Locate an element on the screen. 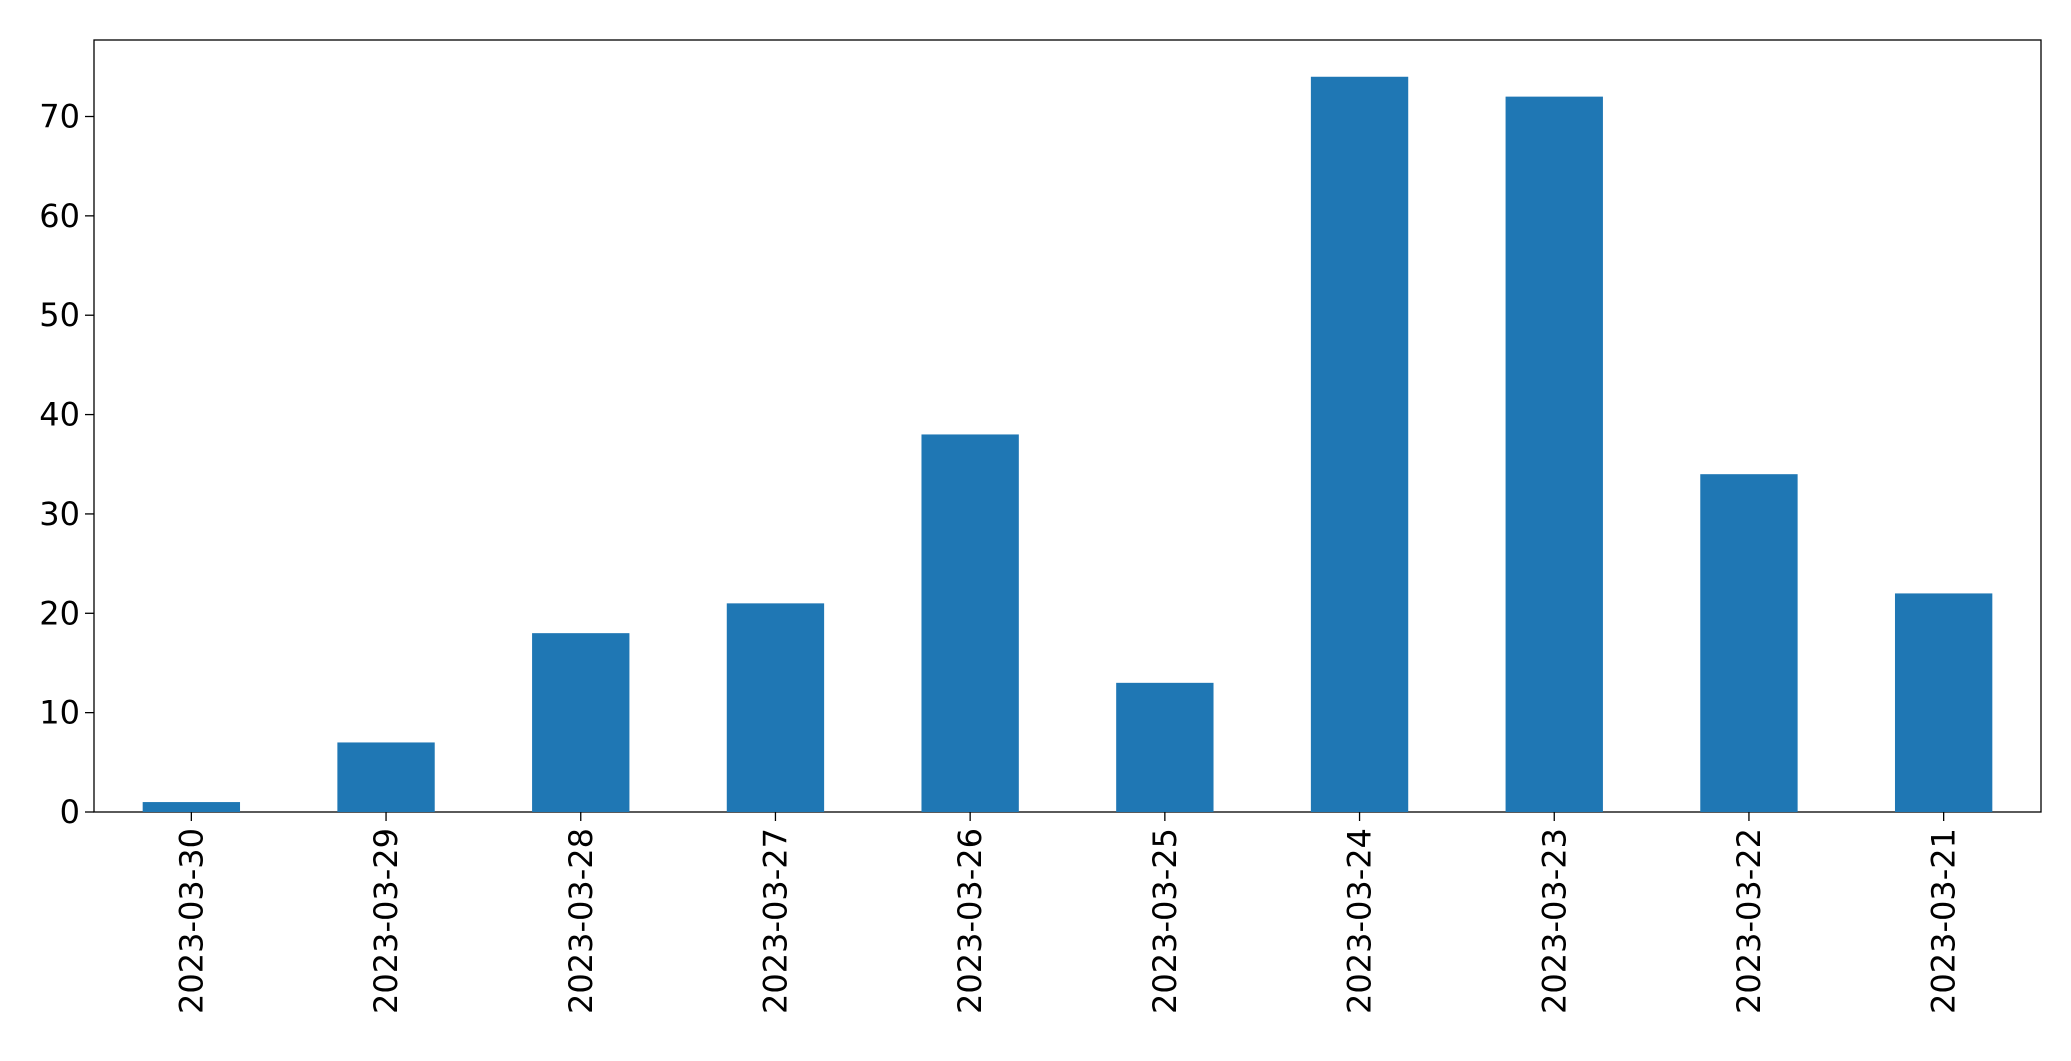  y-tick-label: 10 is located at coordinates (59, 713).